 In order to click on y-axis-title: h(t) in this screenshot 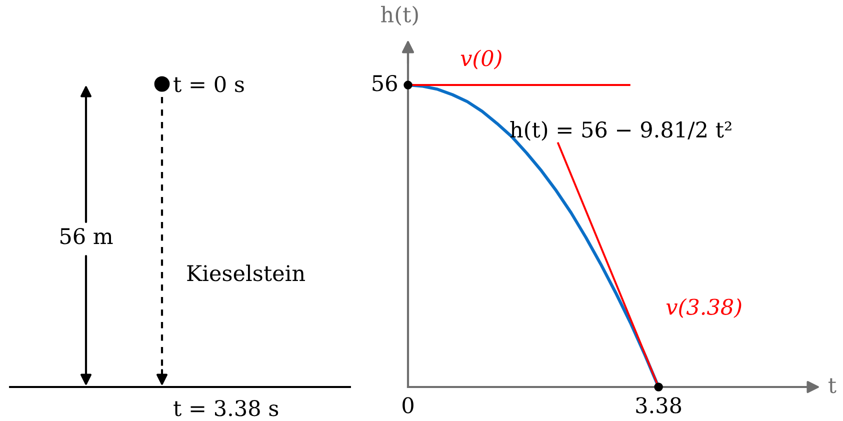, I will do `click(399, 16)`.